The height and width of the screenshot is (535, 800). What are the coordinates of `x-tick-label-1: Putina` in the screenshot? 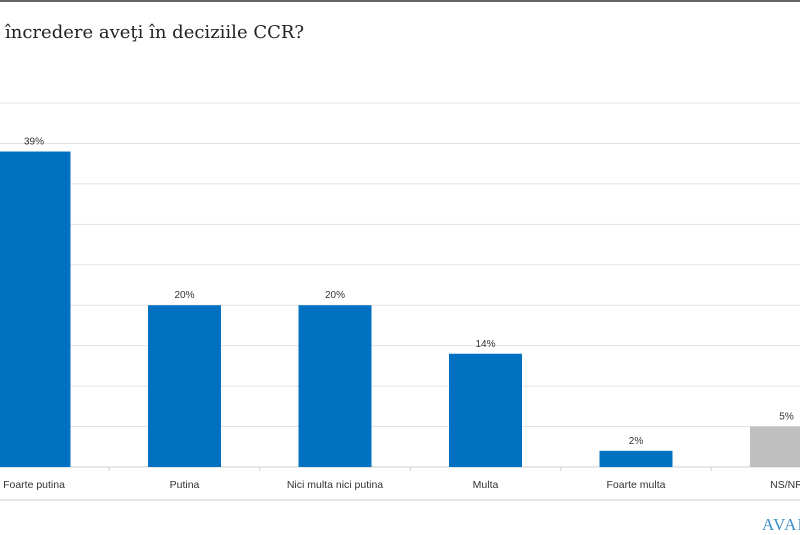 It's located at (185, 485).